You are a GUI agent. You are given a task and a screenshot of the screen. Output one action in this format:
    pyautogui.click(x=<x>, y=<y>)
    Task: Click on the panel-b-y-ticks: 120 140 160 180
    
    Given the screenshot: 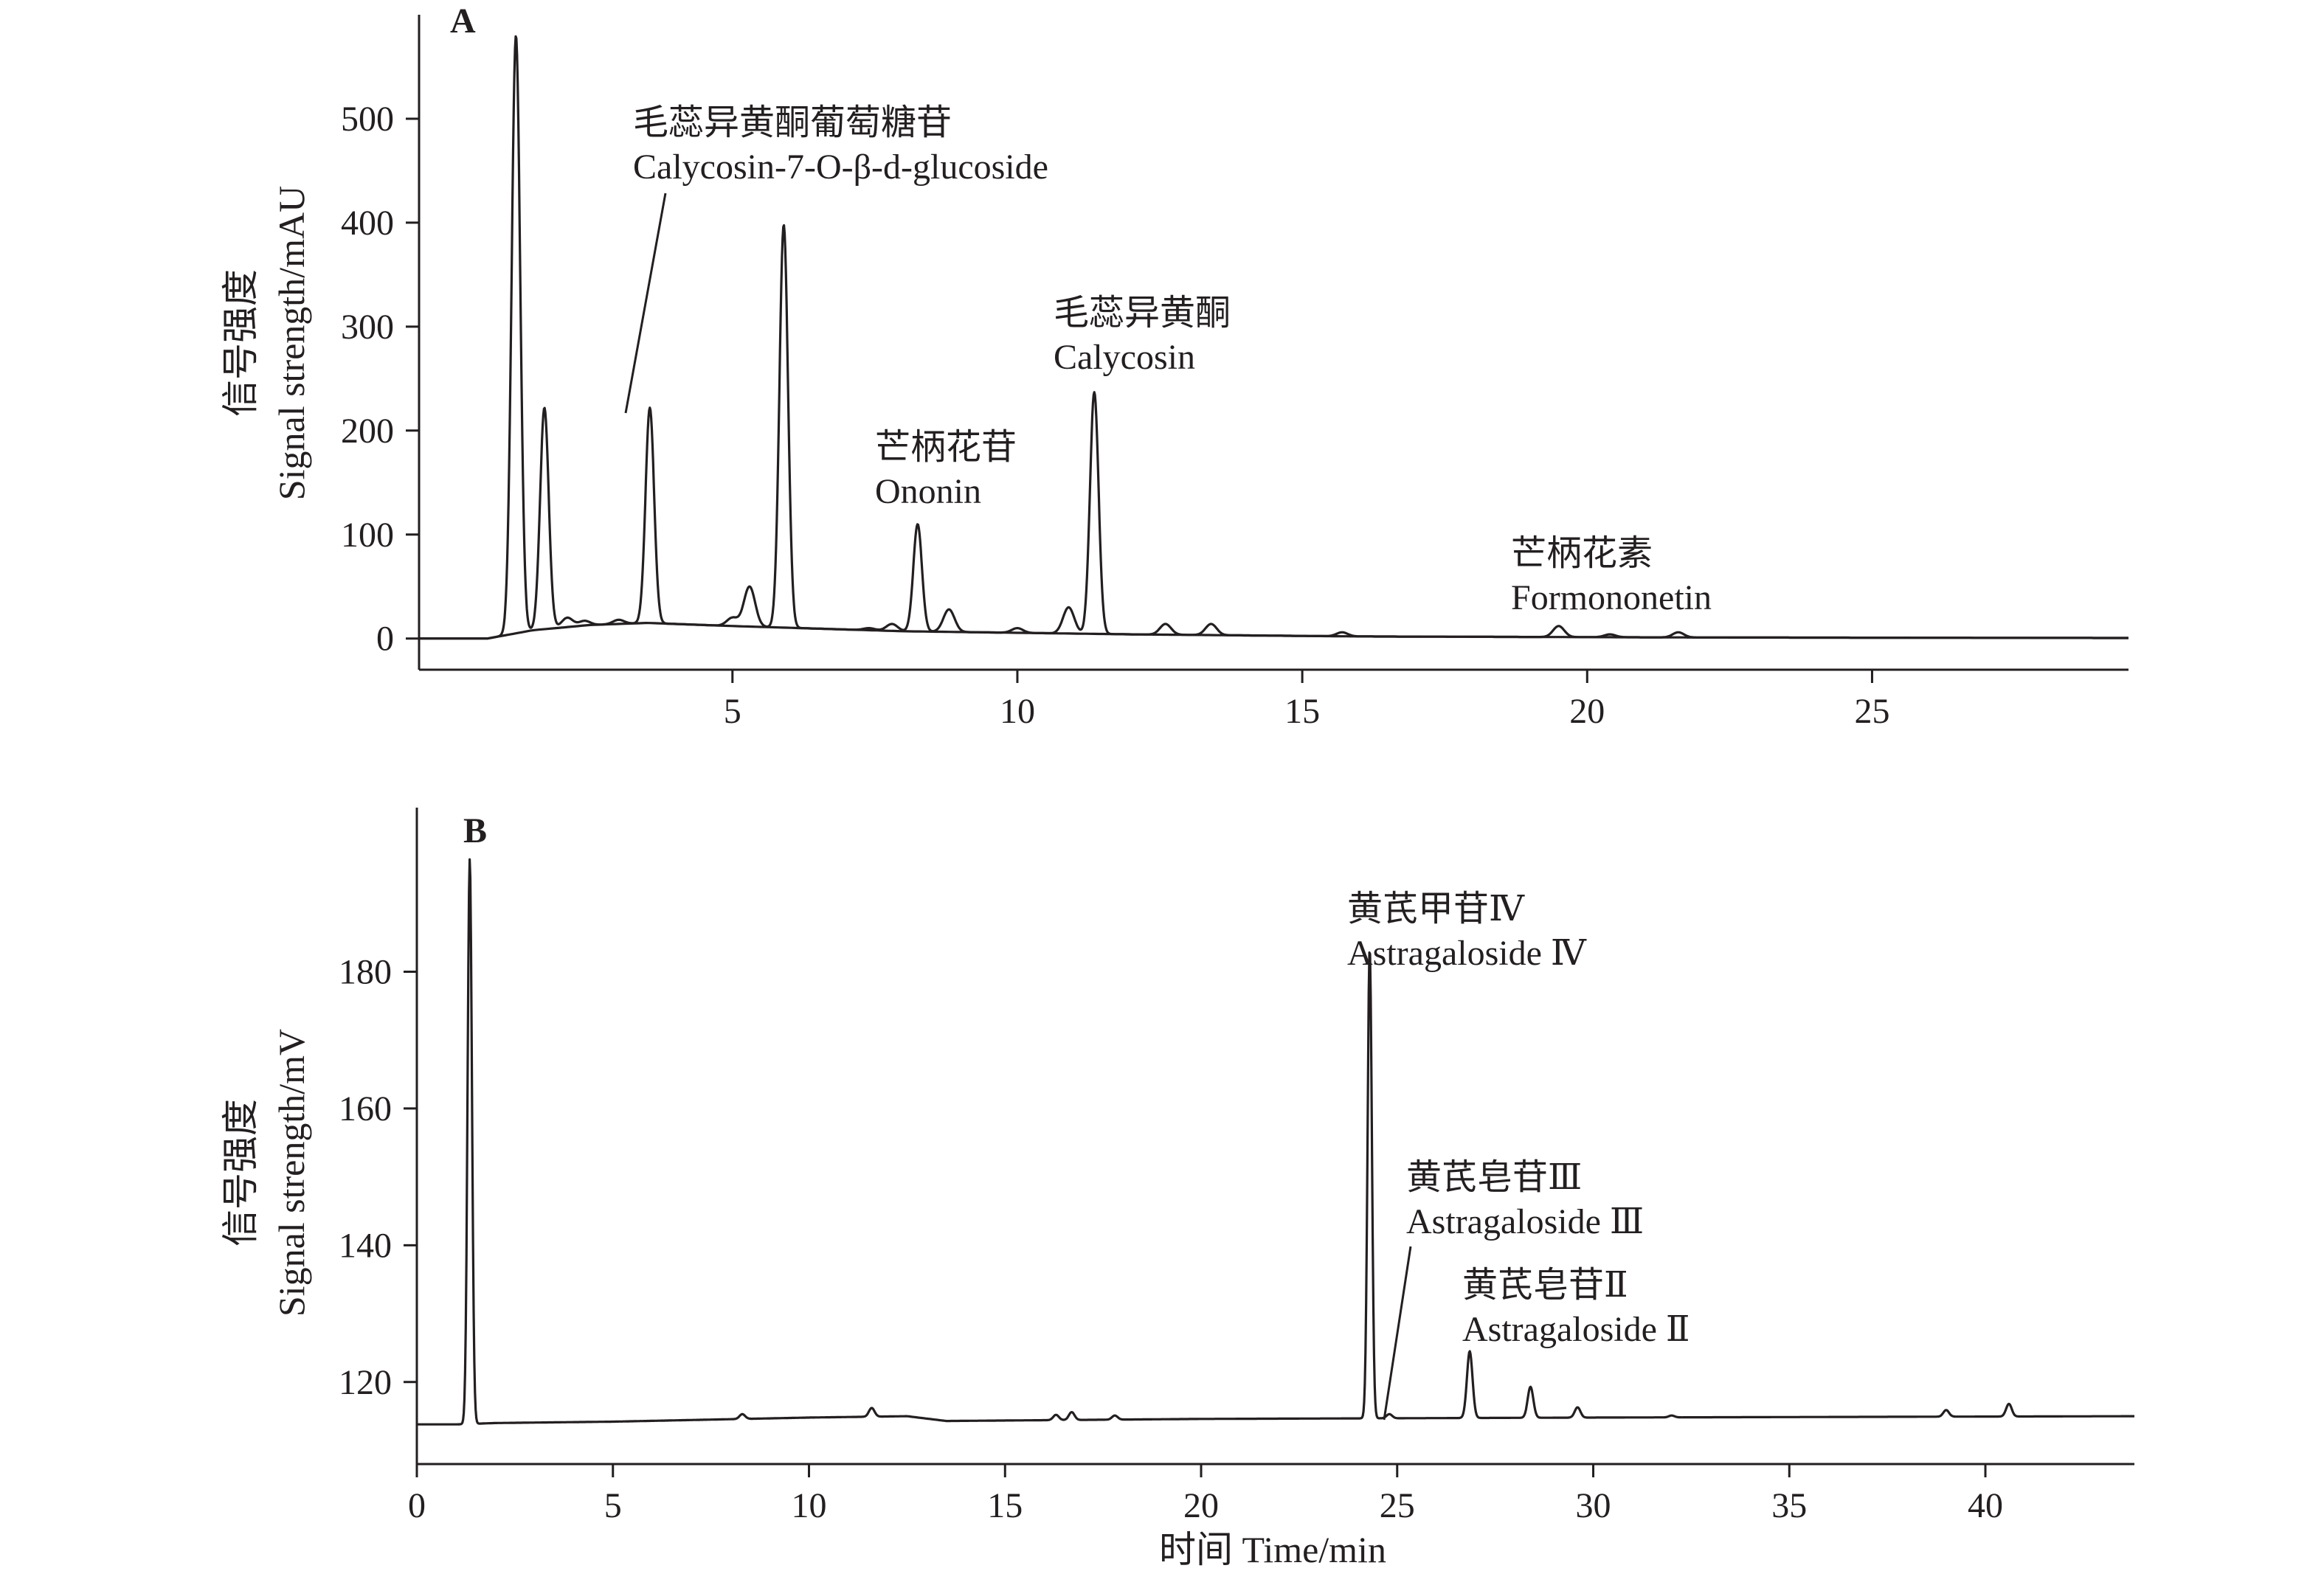 What is the action you would take?
    pyautogui.click(x=378, y=1178)
    